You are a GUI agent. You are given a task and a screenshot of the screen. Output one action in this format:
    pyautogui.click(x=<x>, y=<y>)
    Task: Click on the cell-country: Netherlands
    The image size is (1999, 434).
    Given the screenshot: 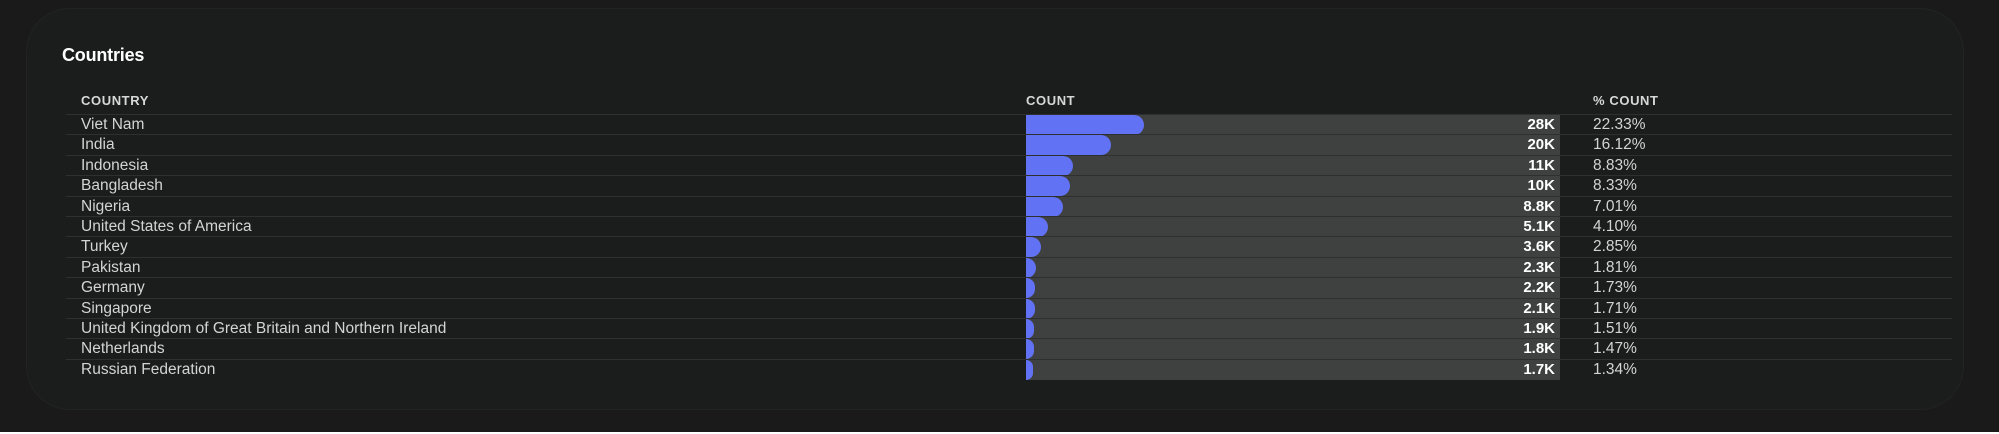 What is the action you would take?
    pyautogui.click(x=123, y=349)
    